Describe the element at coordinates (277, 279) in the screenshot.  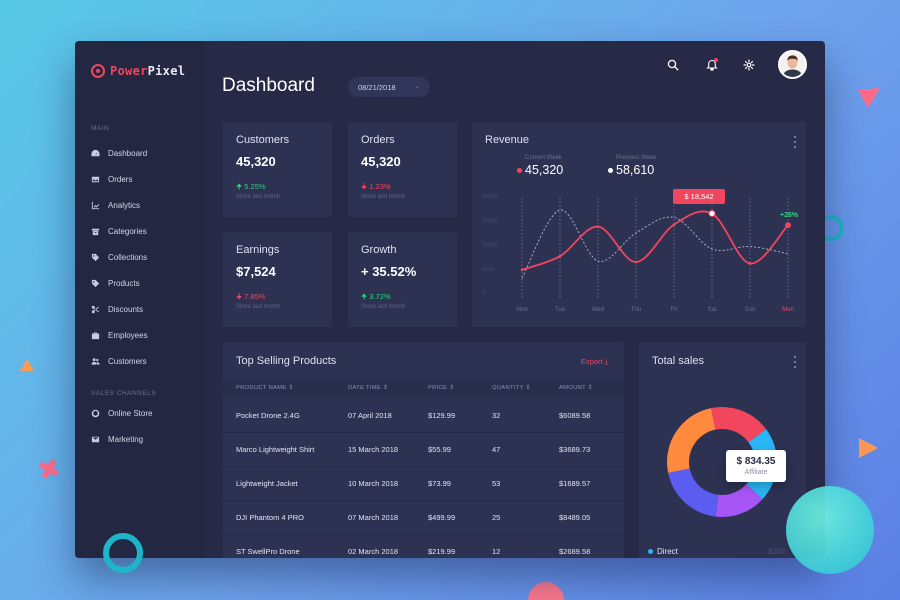
I see `stat-card-earnings: Earnings $7,524 🠋 7.85% Since last month` at that location.